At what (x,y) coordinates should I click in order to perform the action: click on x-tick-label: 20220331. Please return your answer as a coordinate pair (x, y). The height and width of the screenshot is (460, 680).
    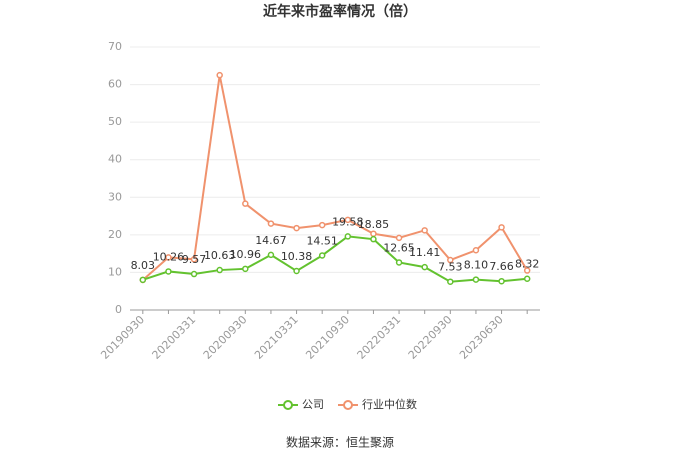
    Looking at the image, I should click on (379, 337).